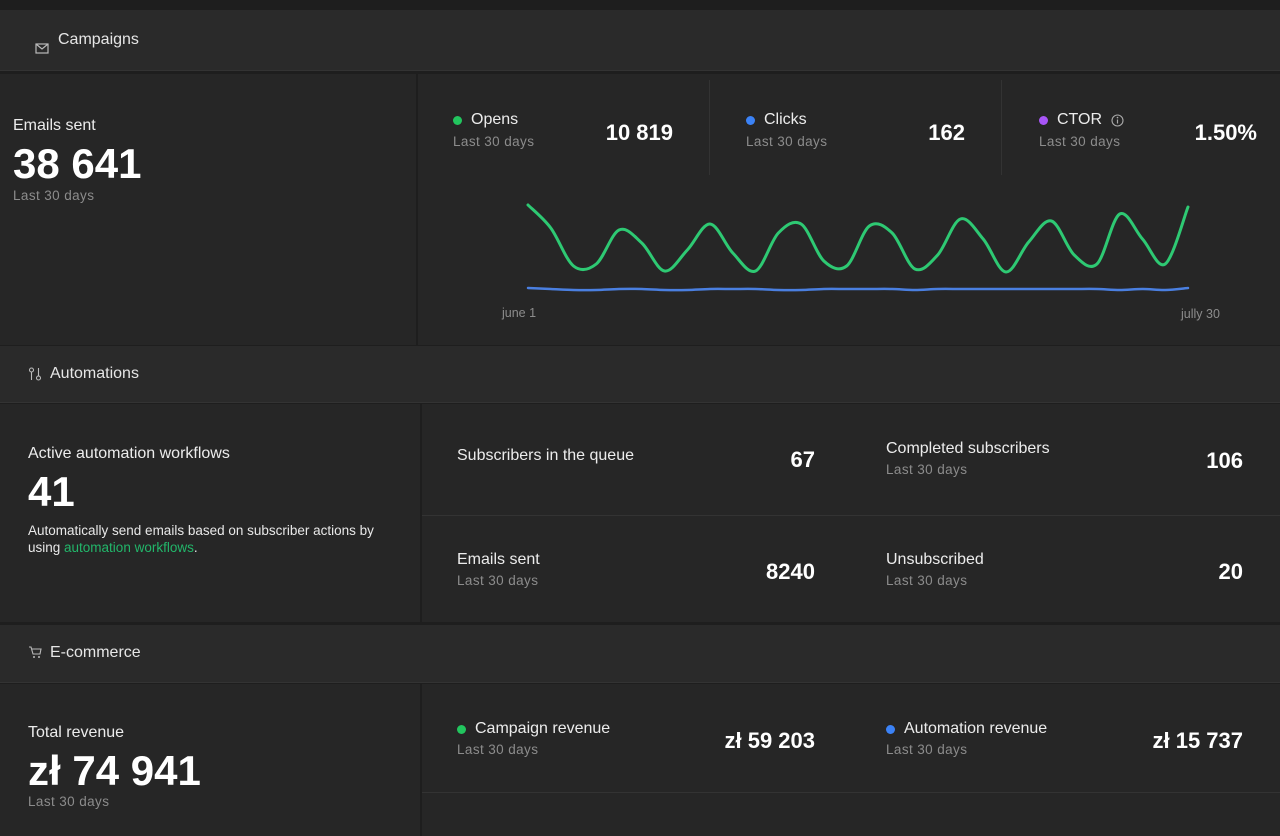 The height and width of the screenshot is (836, 1280). I want to click on metric-value: zł 15 737, so click(1197, 740).